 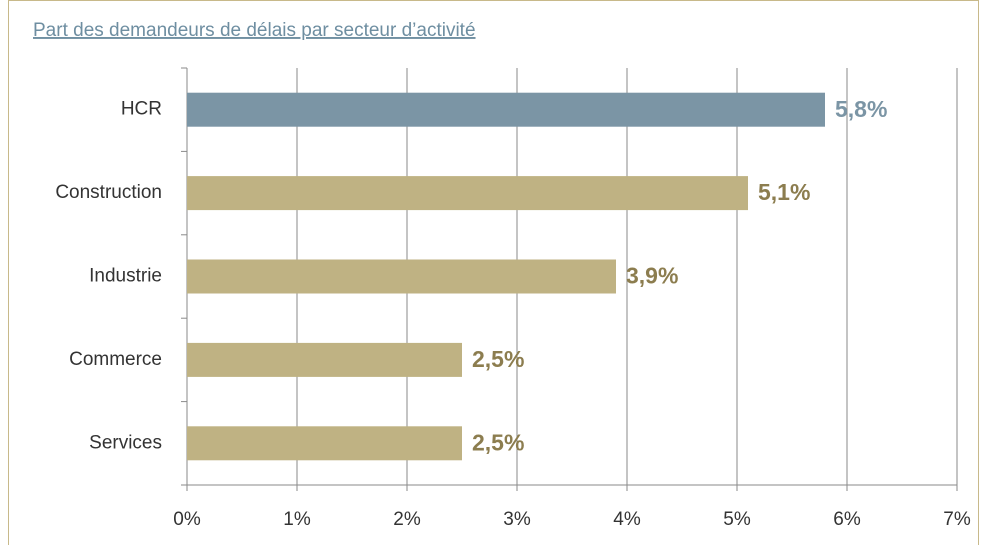 I want to click on x-tick-label: 3%, so click(x=517, y=519).